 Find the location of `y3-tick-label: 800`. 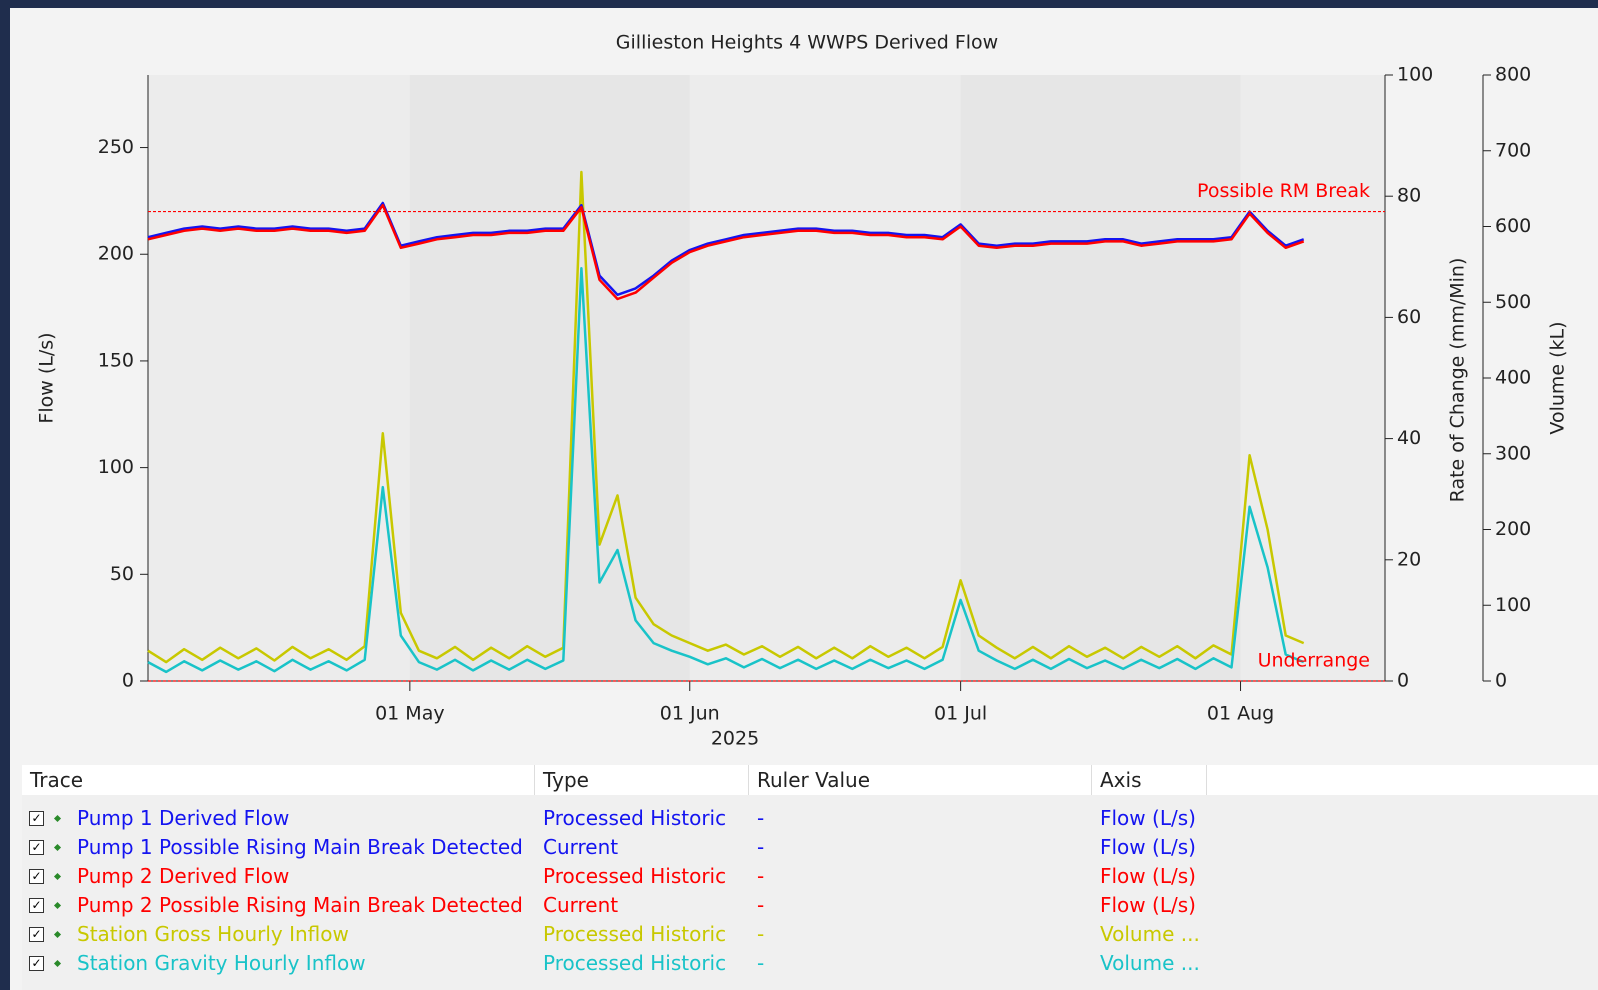

y3-tick-label: 800 is located at coordinates (1513, 75).